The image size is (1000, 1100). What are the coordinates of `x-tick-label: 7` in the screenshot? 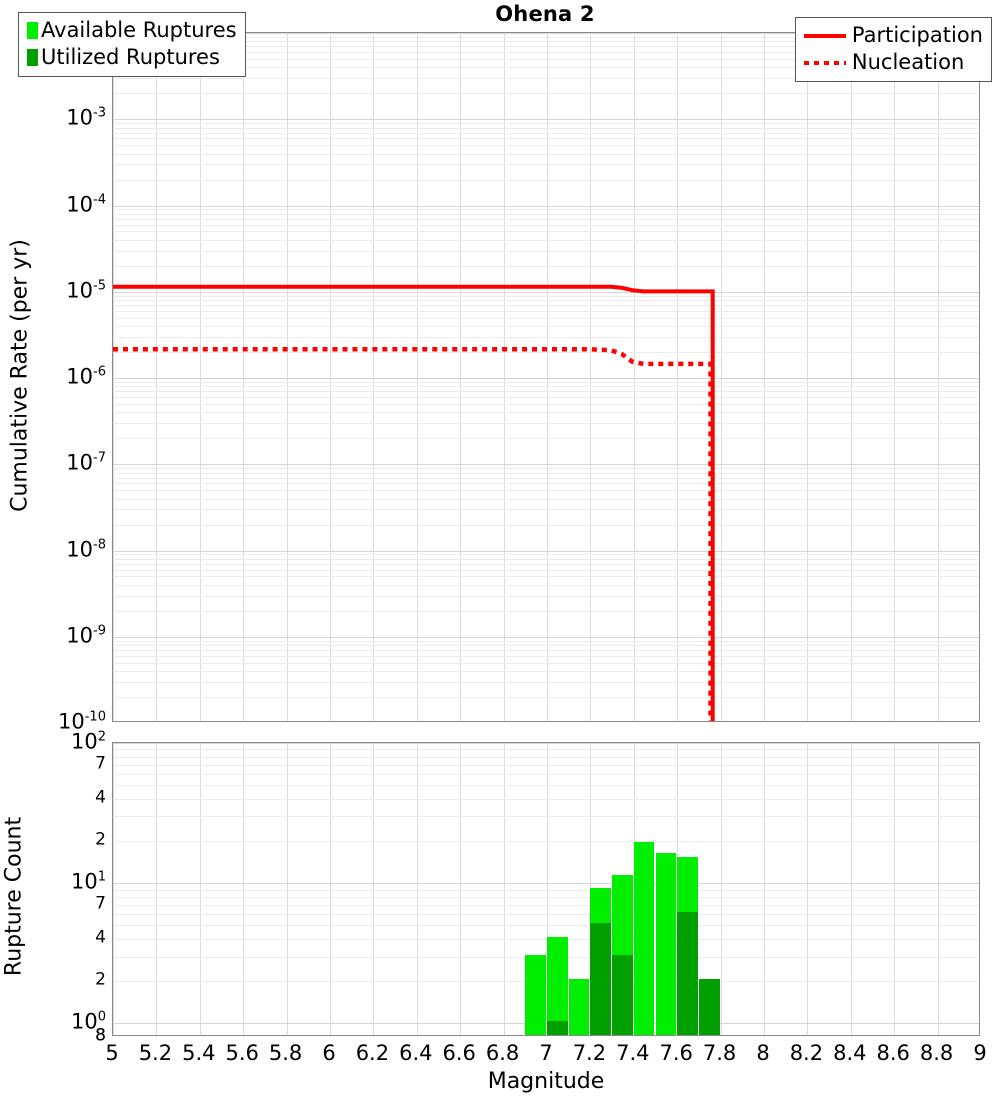 It's located at (546, 1053).